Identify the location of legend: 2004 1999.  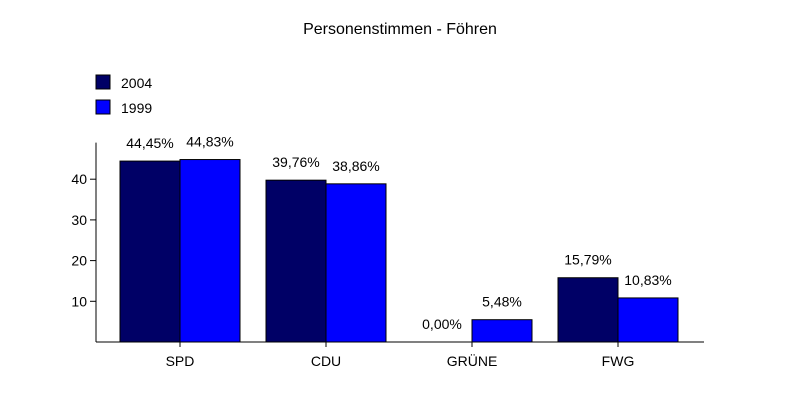
(123, 95).